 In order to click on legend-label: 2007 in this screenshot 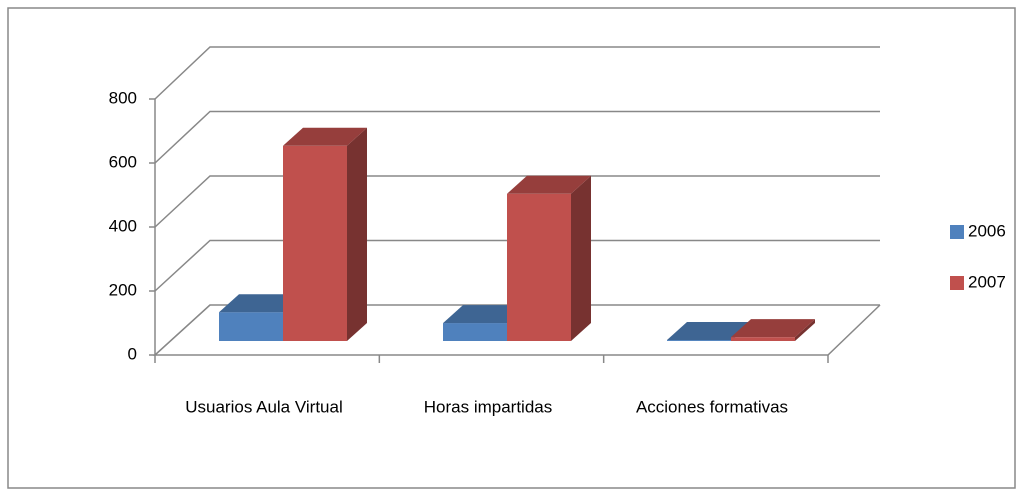, I will do `click(987, 281)`.